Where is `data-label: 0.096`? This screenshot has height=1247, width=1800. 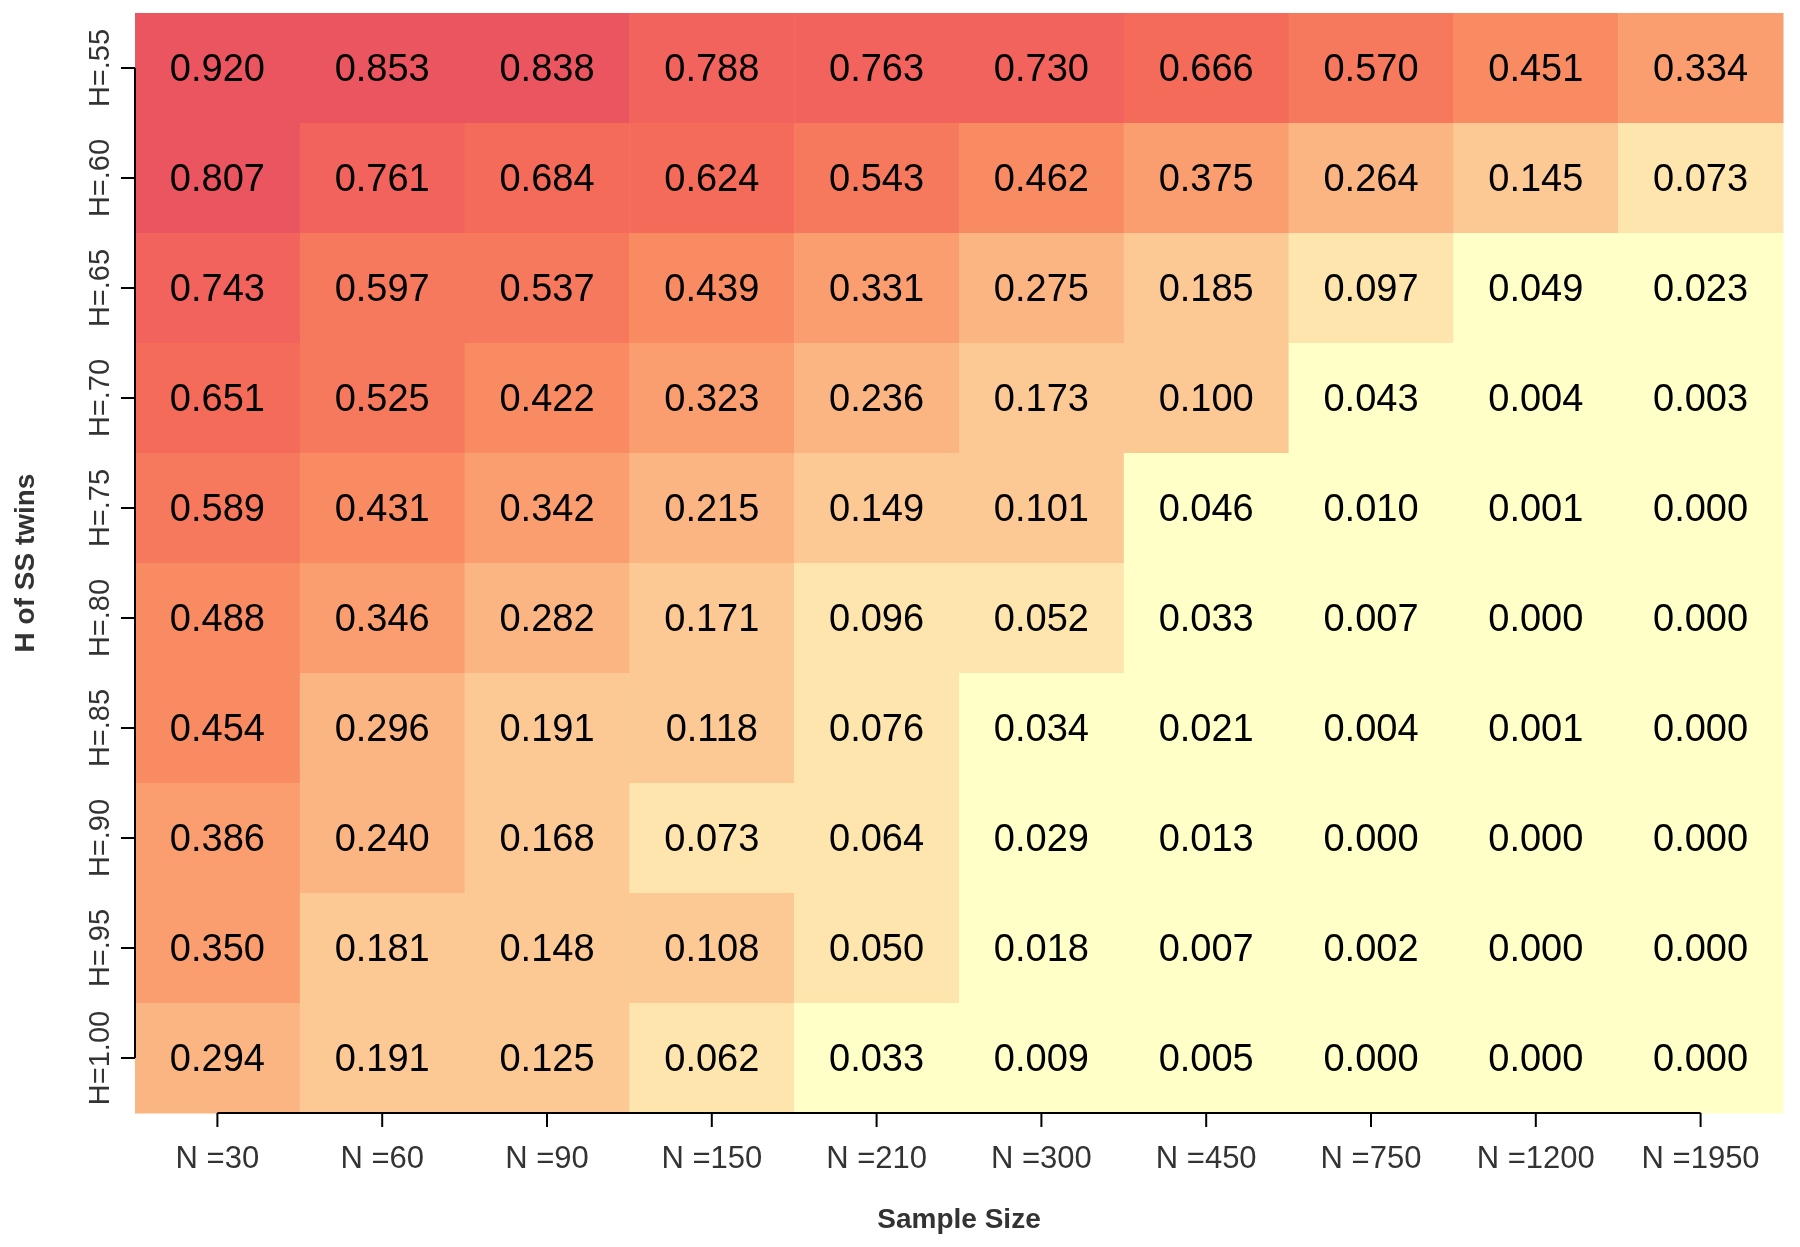
data-label: 0.096 is located at coordinates (877, 618).